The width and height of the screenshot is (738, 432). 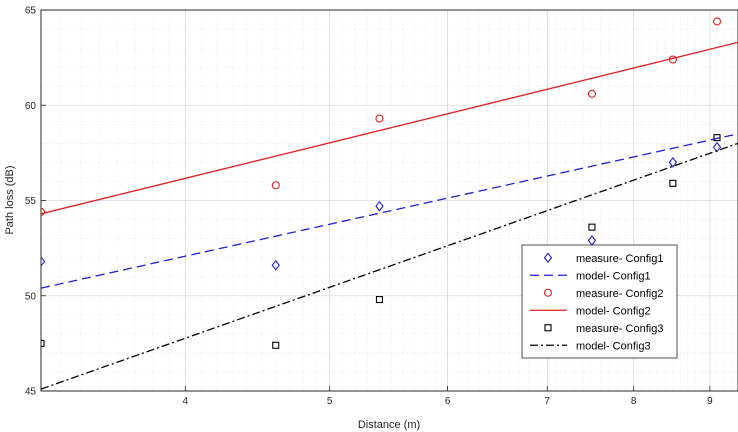 I want to click on y-tick-label: 50, so click(x=31, y=296).